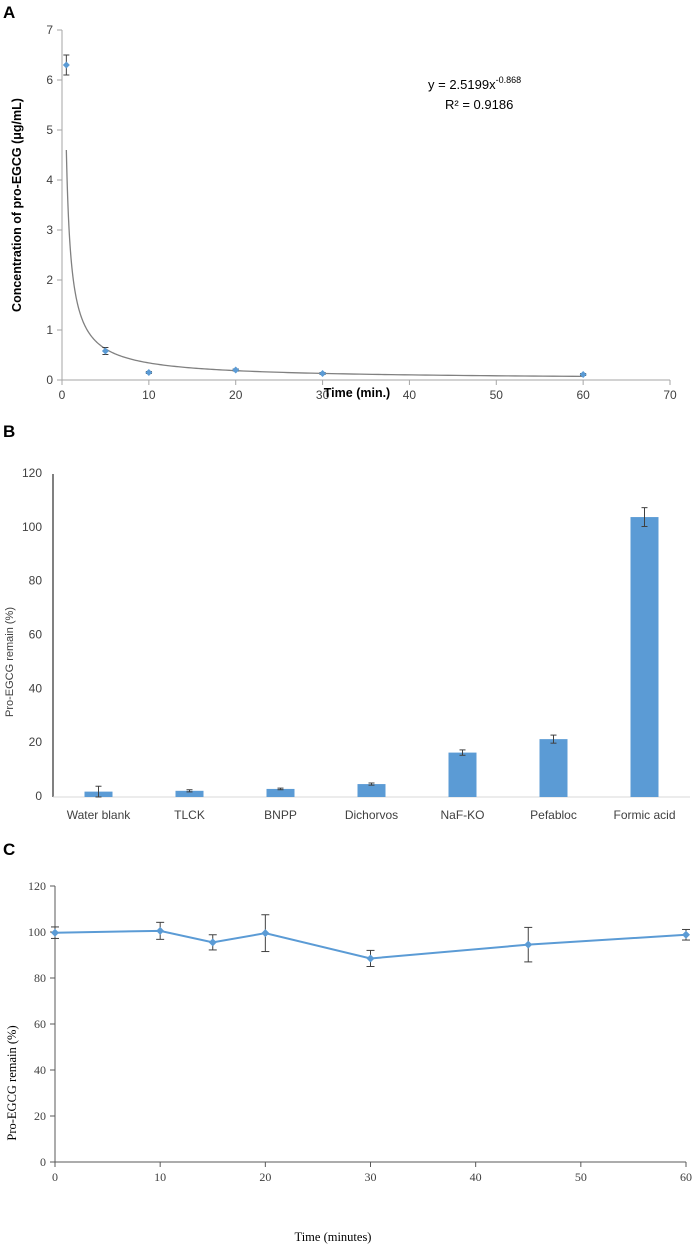 The image size is (699, 1248). I want to click on trend-equation: y = 2.5199x-0.868, so click(474, 83).